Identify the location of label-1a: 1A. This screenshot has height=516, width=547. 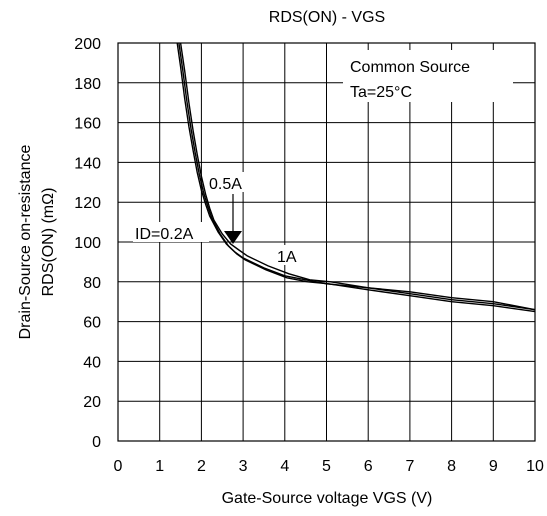
(287, 257).